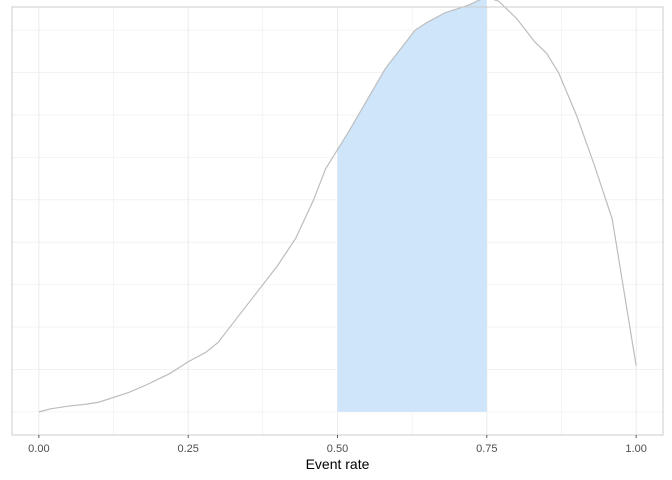 Image resolution: width=672 pixels, height=480 pixels. Describe the element at coordinates (486, 449) in the screenshot. I see `x-tick-label: 0.75` at that location.